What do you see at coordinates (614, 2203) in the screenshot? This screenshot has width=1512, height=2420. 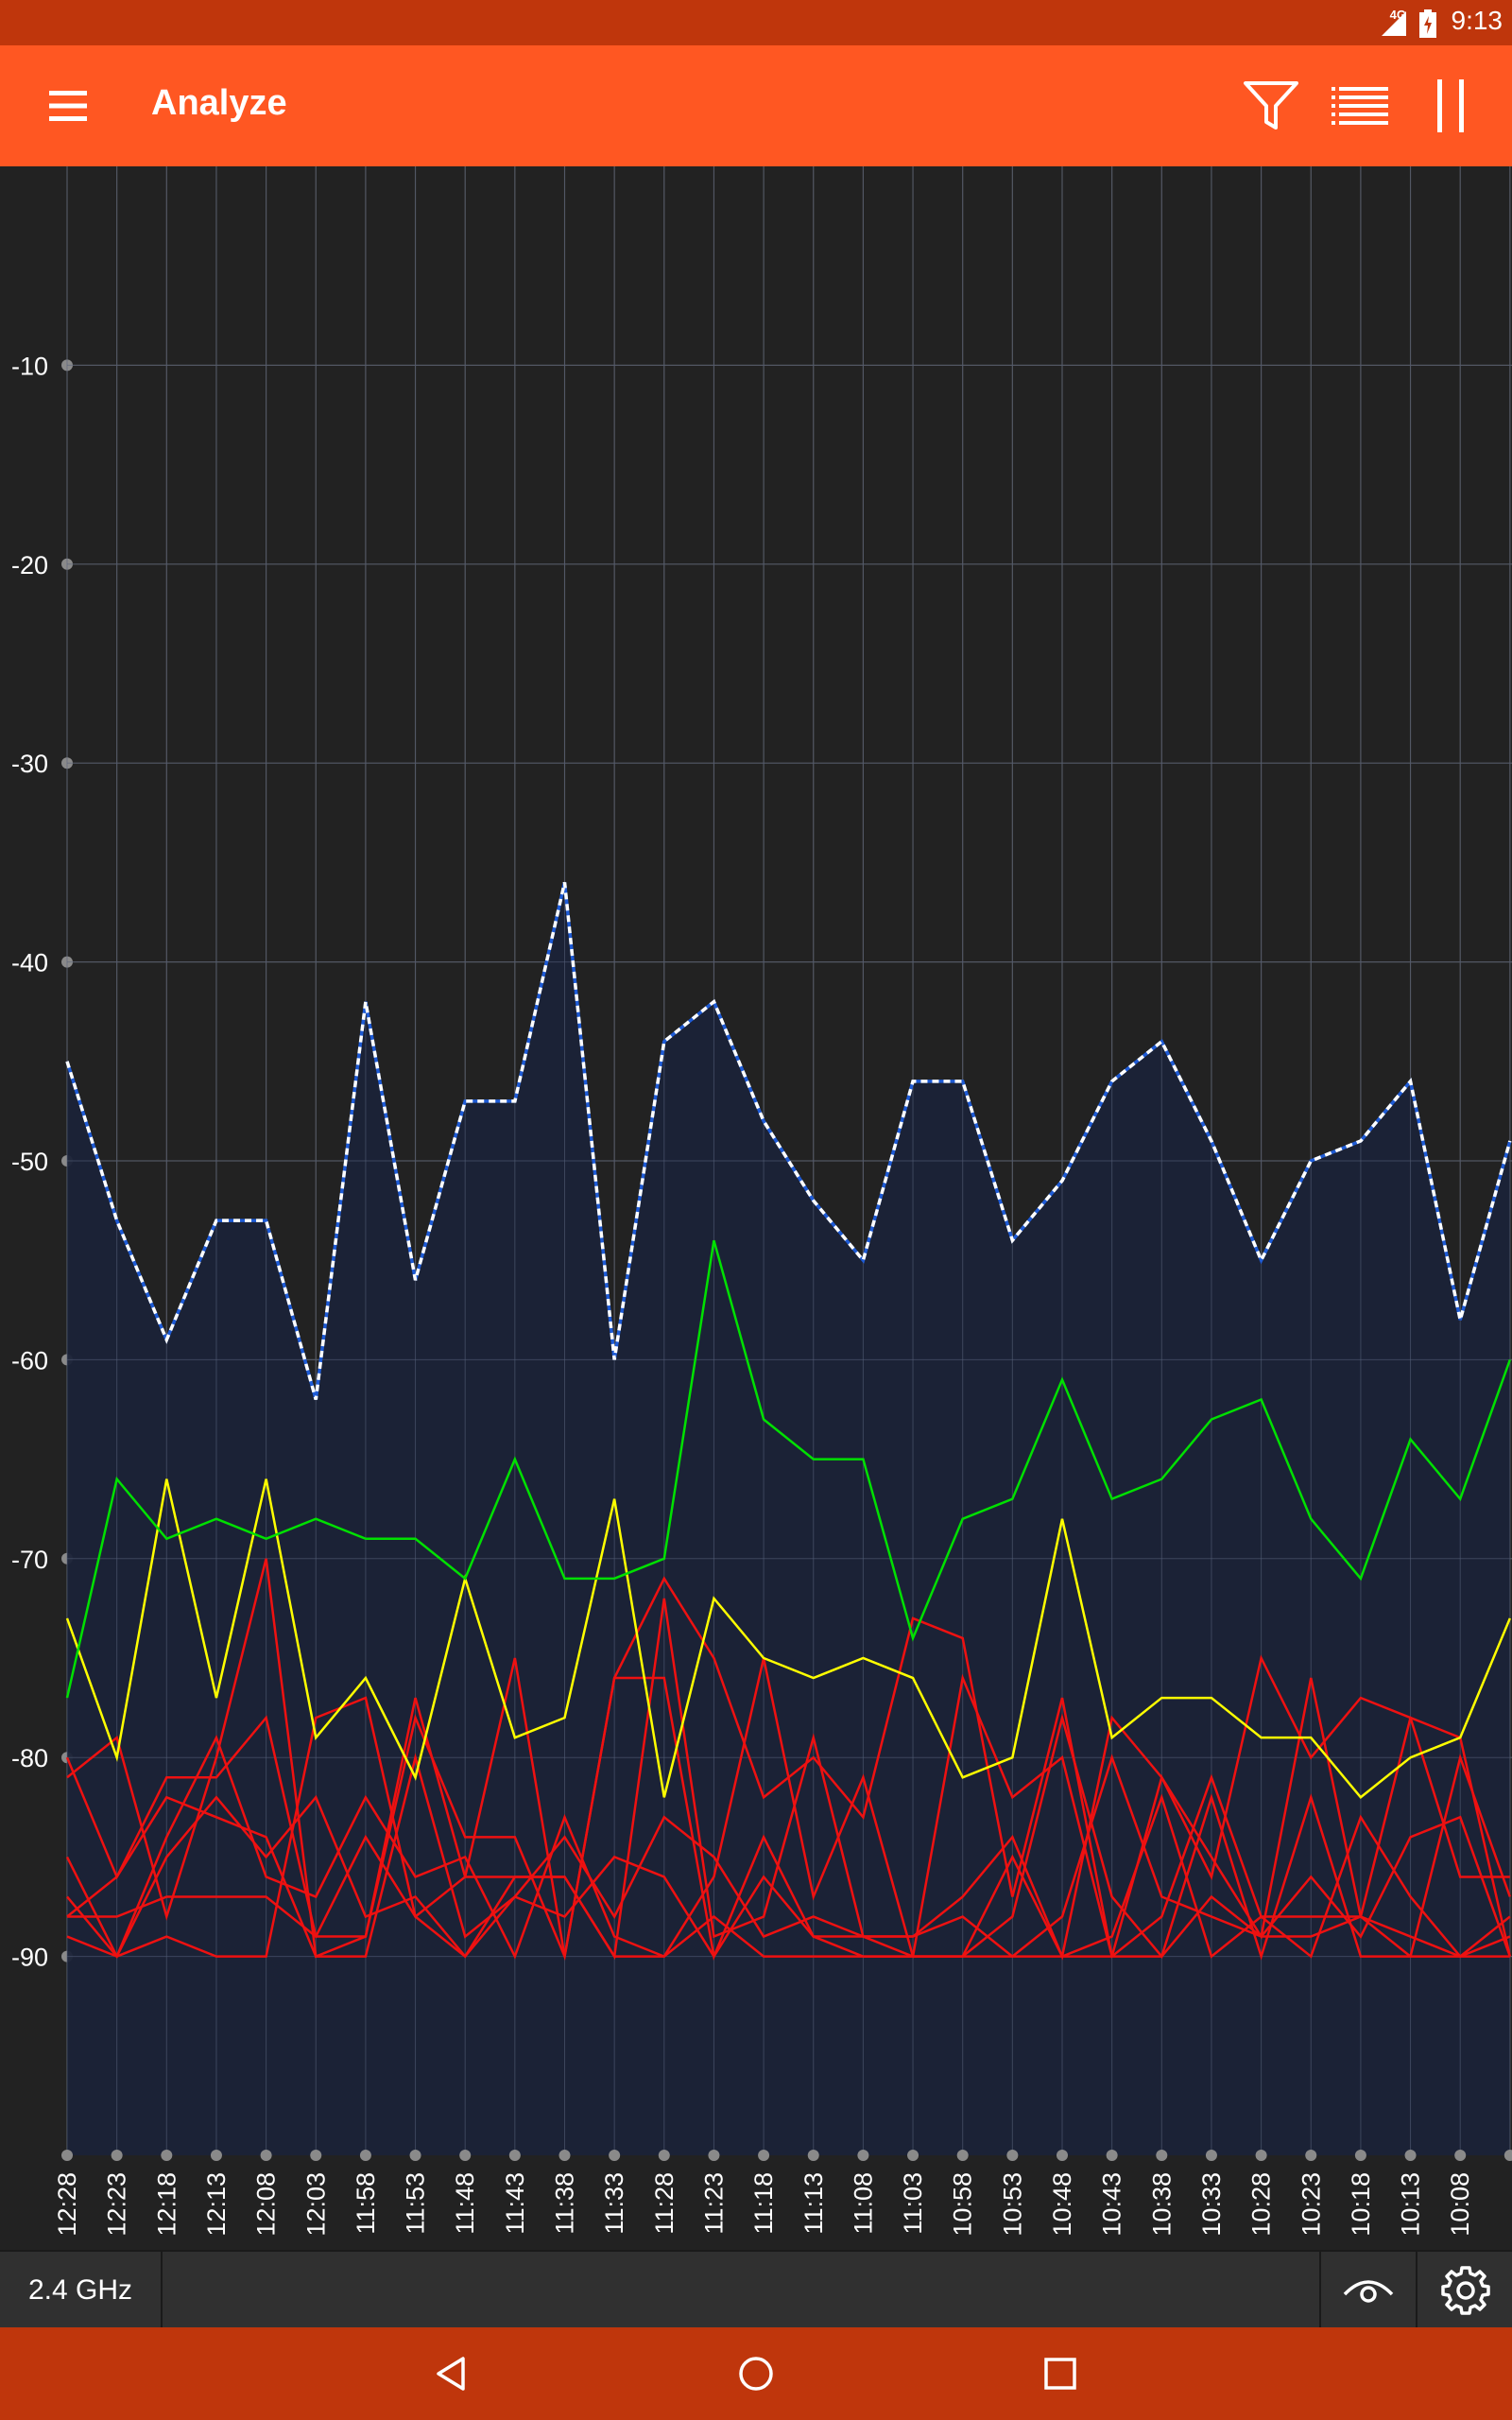 I see `x-tick-label: 11:33` at bounding box center [614, 2203].